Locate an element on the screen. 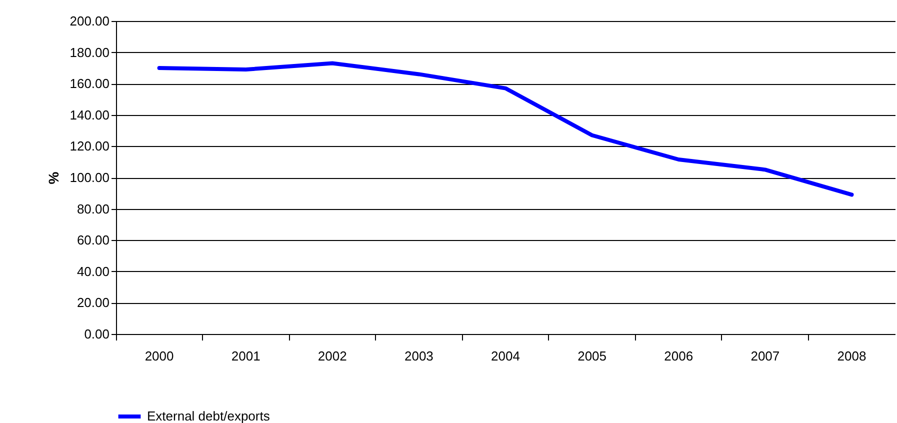 The image size is (897, 423). y-tick-label: 0.00 is located at coordinates (97, 334).